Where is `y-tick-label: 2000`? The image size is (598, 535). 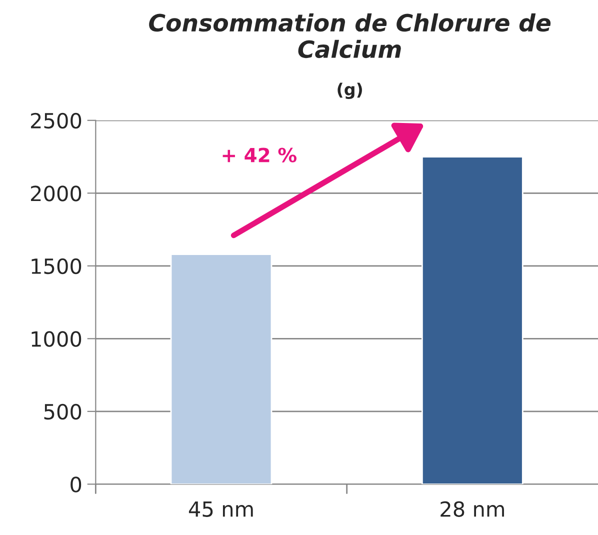
y-tick-label: 2000 is located at coordinates (56, 194).